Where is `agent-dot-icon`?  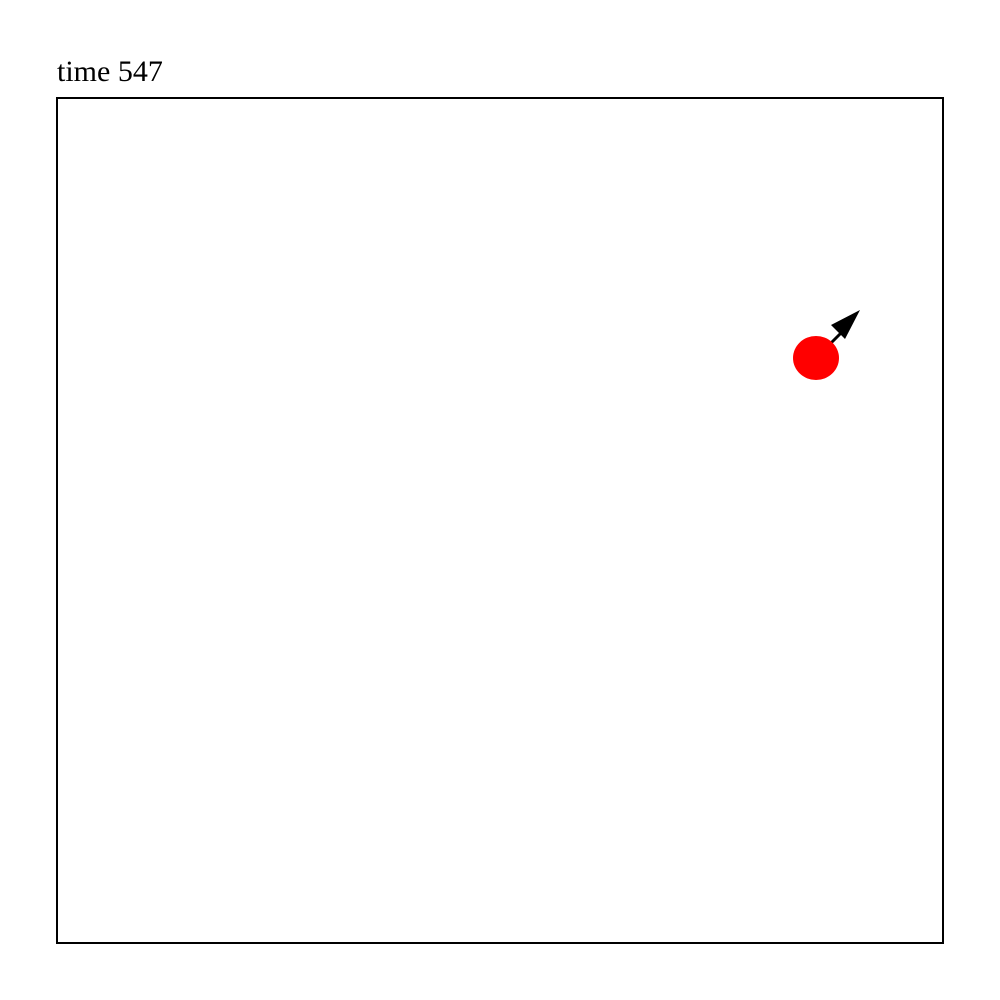 agent-dot-icon is located at coordinates (816, 358).